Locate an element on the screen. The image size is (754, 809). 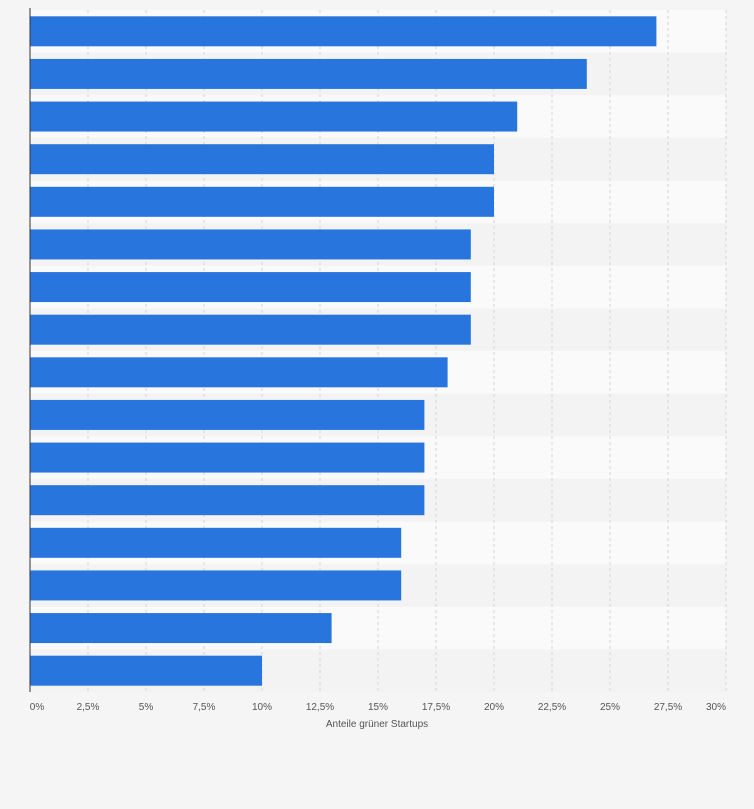
x-tick-label: 12,5% is located at coordinates (320, 707).